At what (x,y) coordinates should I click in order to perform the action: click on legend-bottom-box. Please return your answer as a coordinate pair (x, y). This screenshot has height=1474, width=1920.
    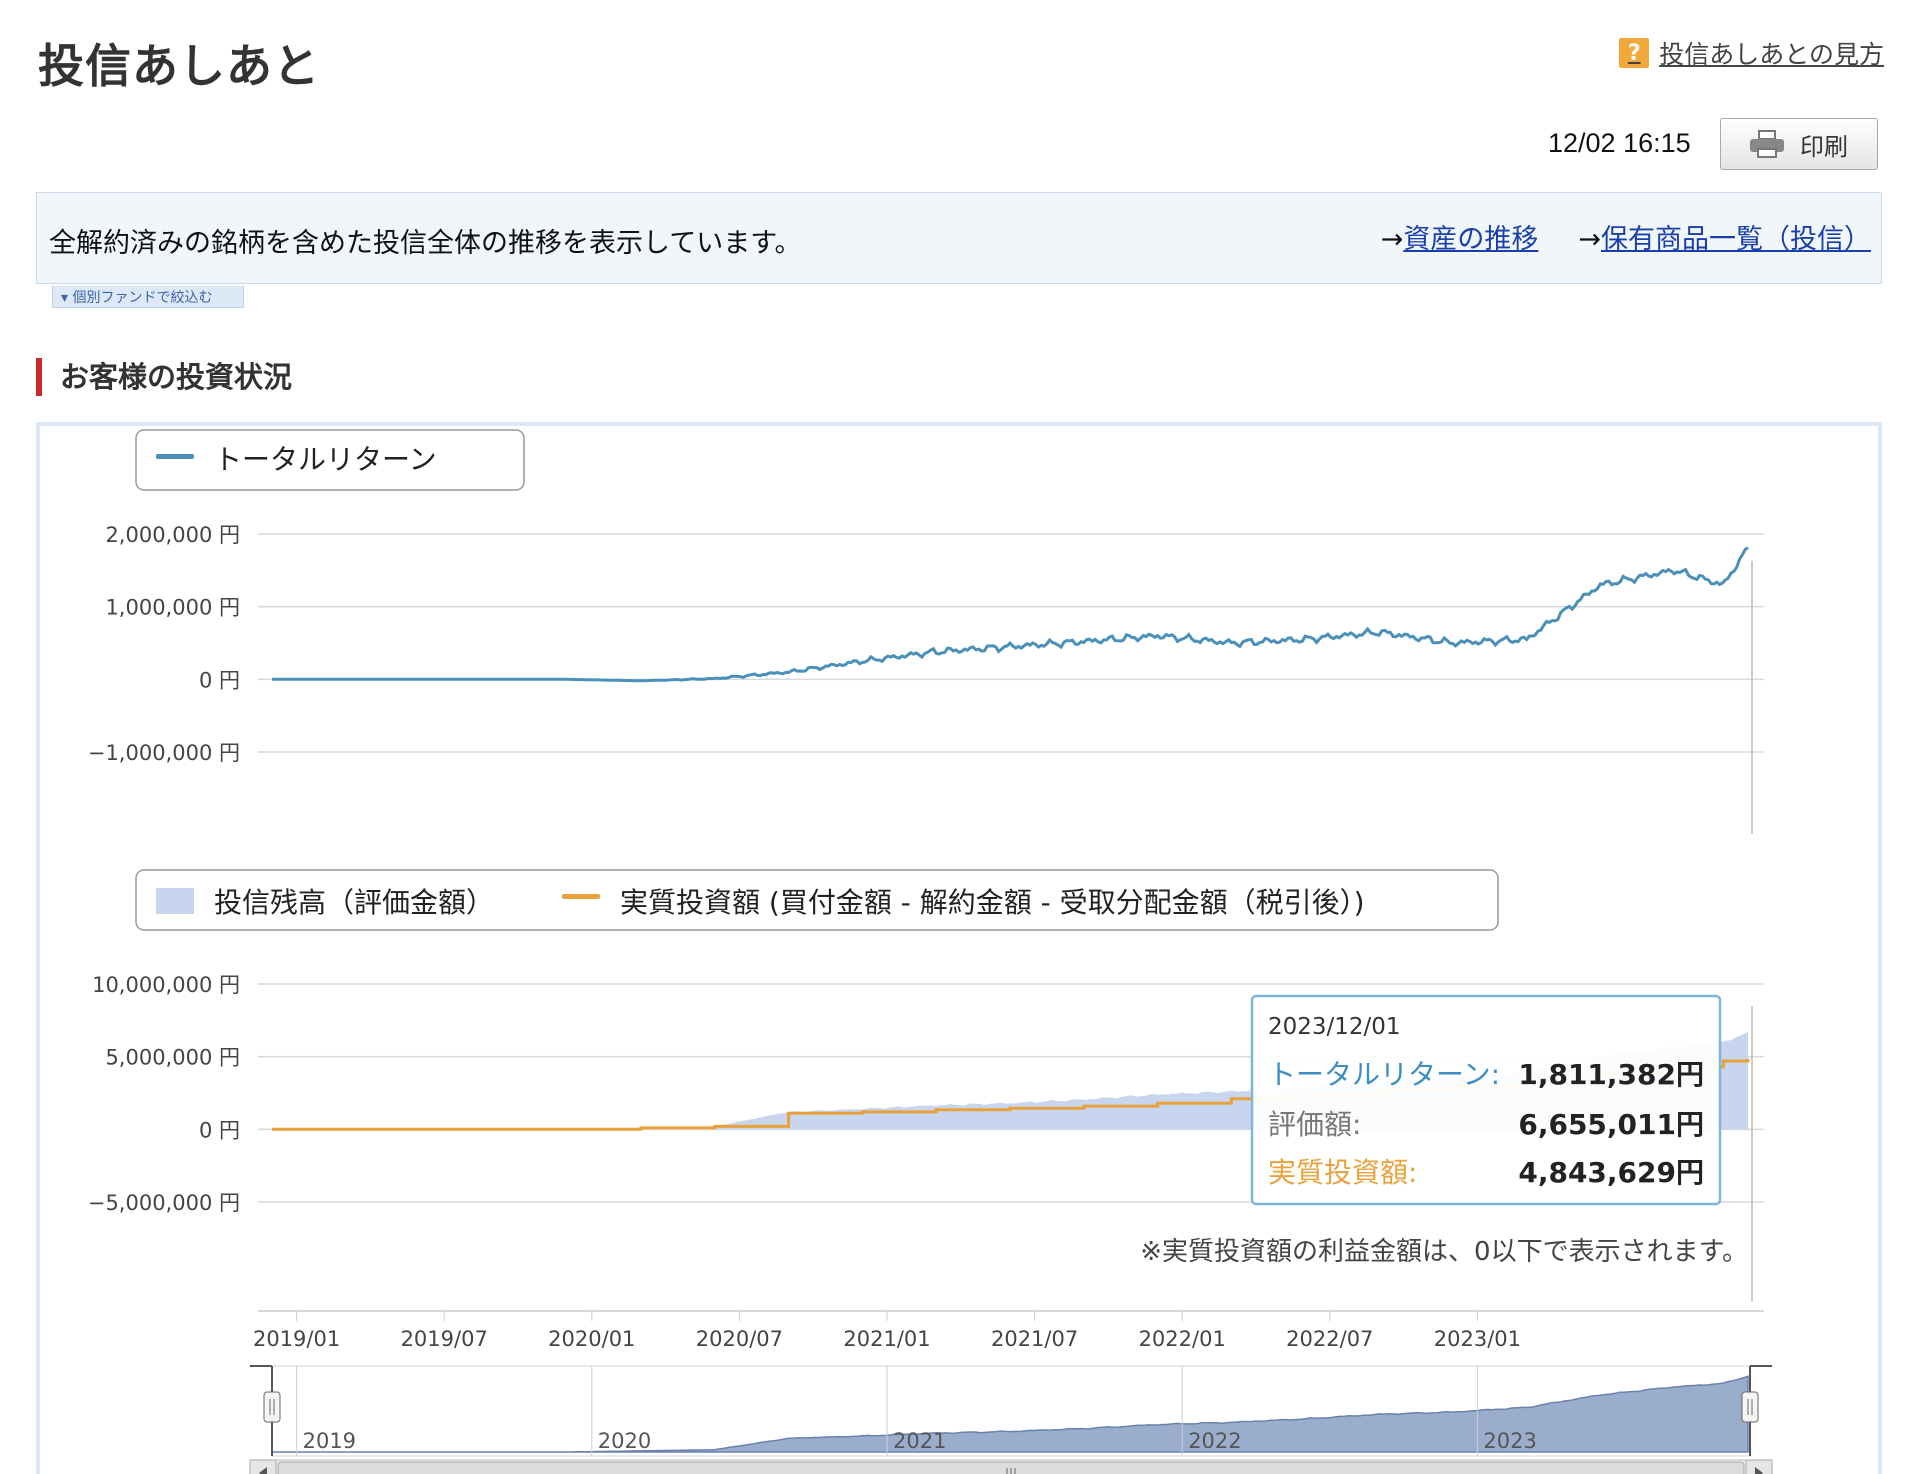
    Looking at the image, I should click on (817, 900).